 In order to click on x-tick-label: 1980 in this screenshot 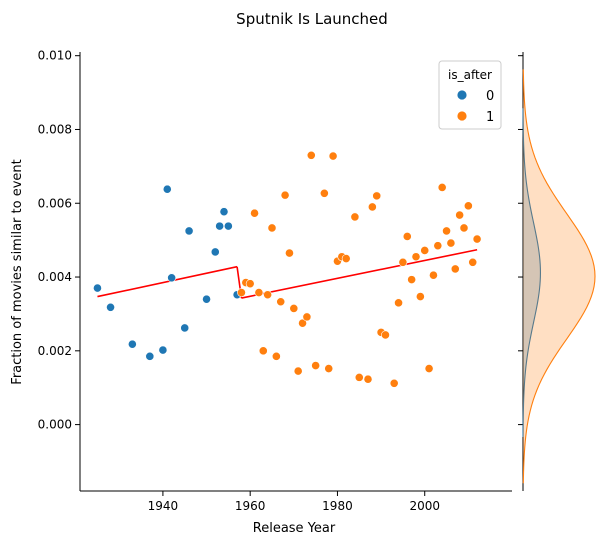, I will do `click(337, 506)`.